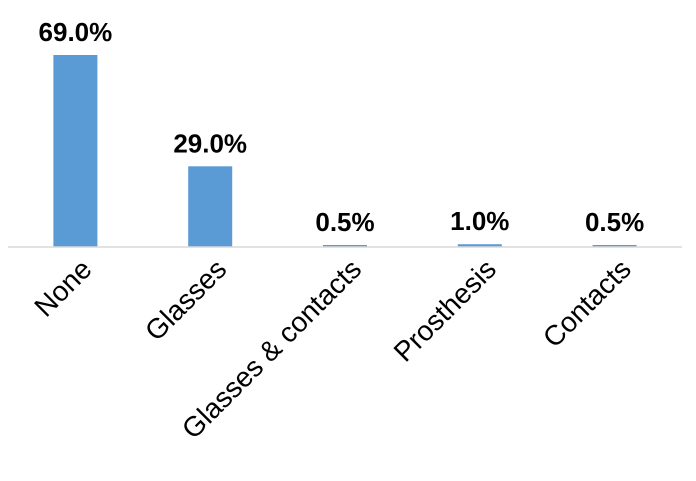 The image size is (696, 481). What do you see at coordinates (479, 245) in the screenshot?
I see `bar-prosthesis` at bounding box center [479, 245].